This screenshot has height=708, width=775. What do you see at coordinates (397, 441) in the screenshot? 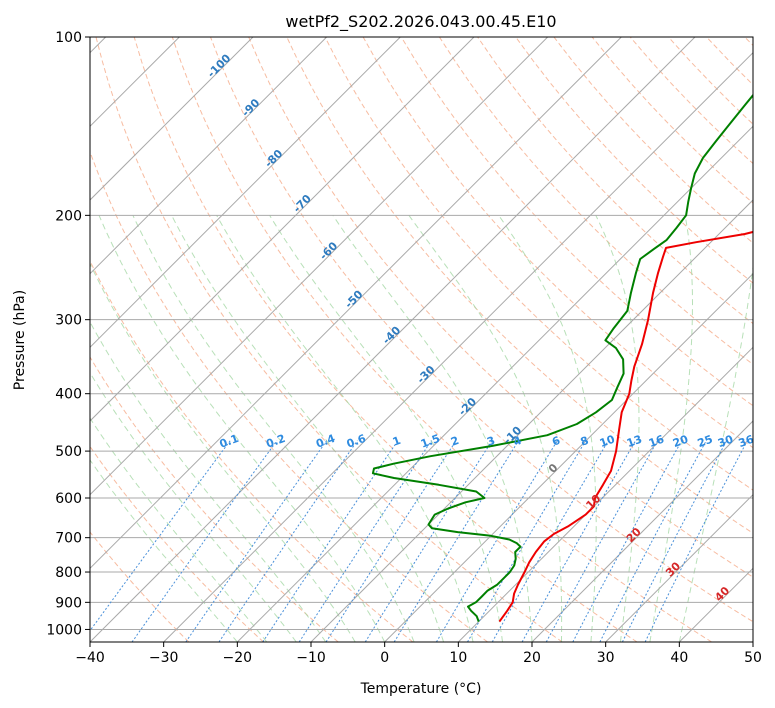
I see `mixing-ratio-label: 1` at bounding box center [397, 441].